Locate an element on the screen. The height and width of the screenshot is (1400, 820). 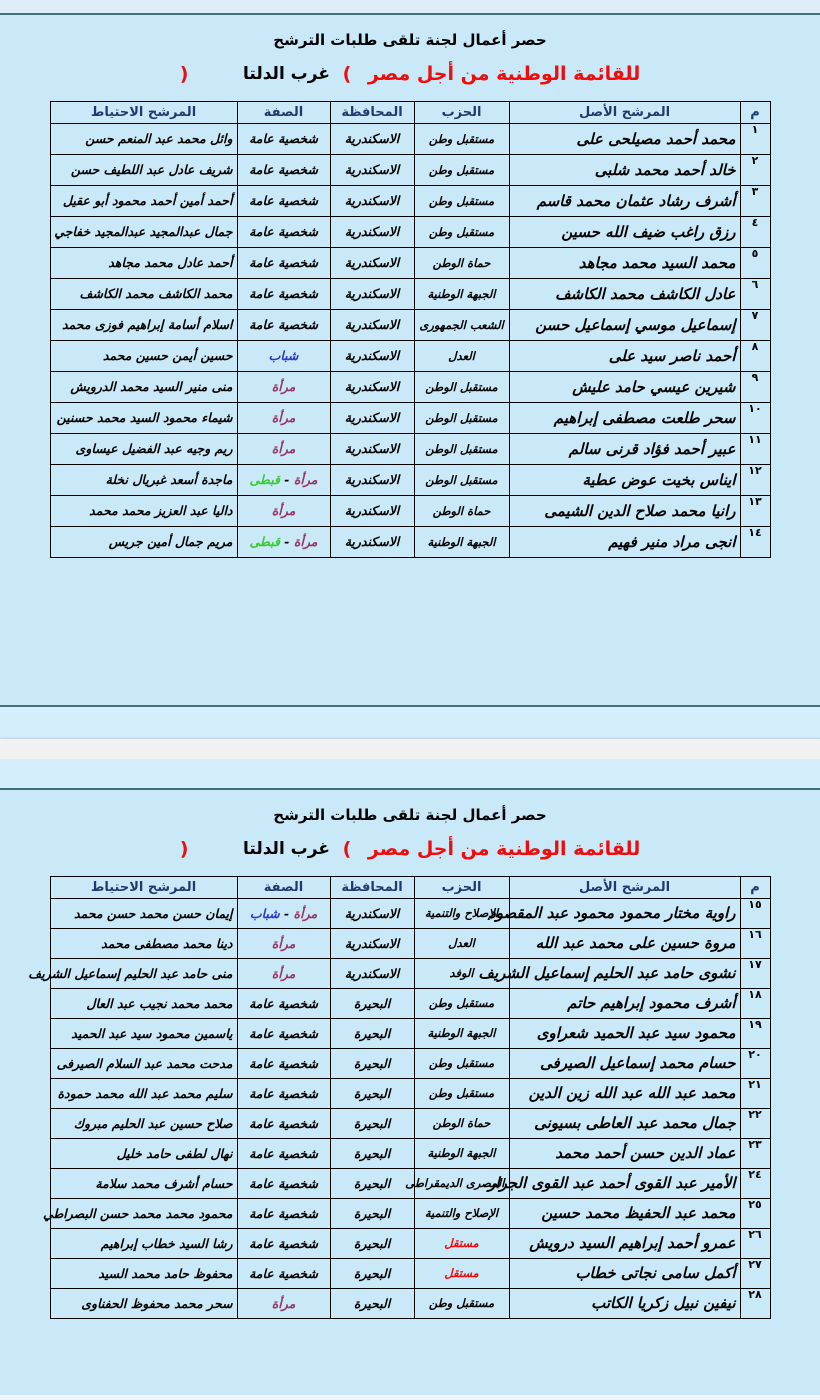
cell-row-number: ١٨ is located at coordinates (755, 1003).